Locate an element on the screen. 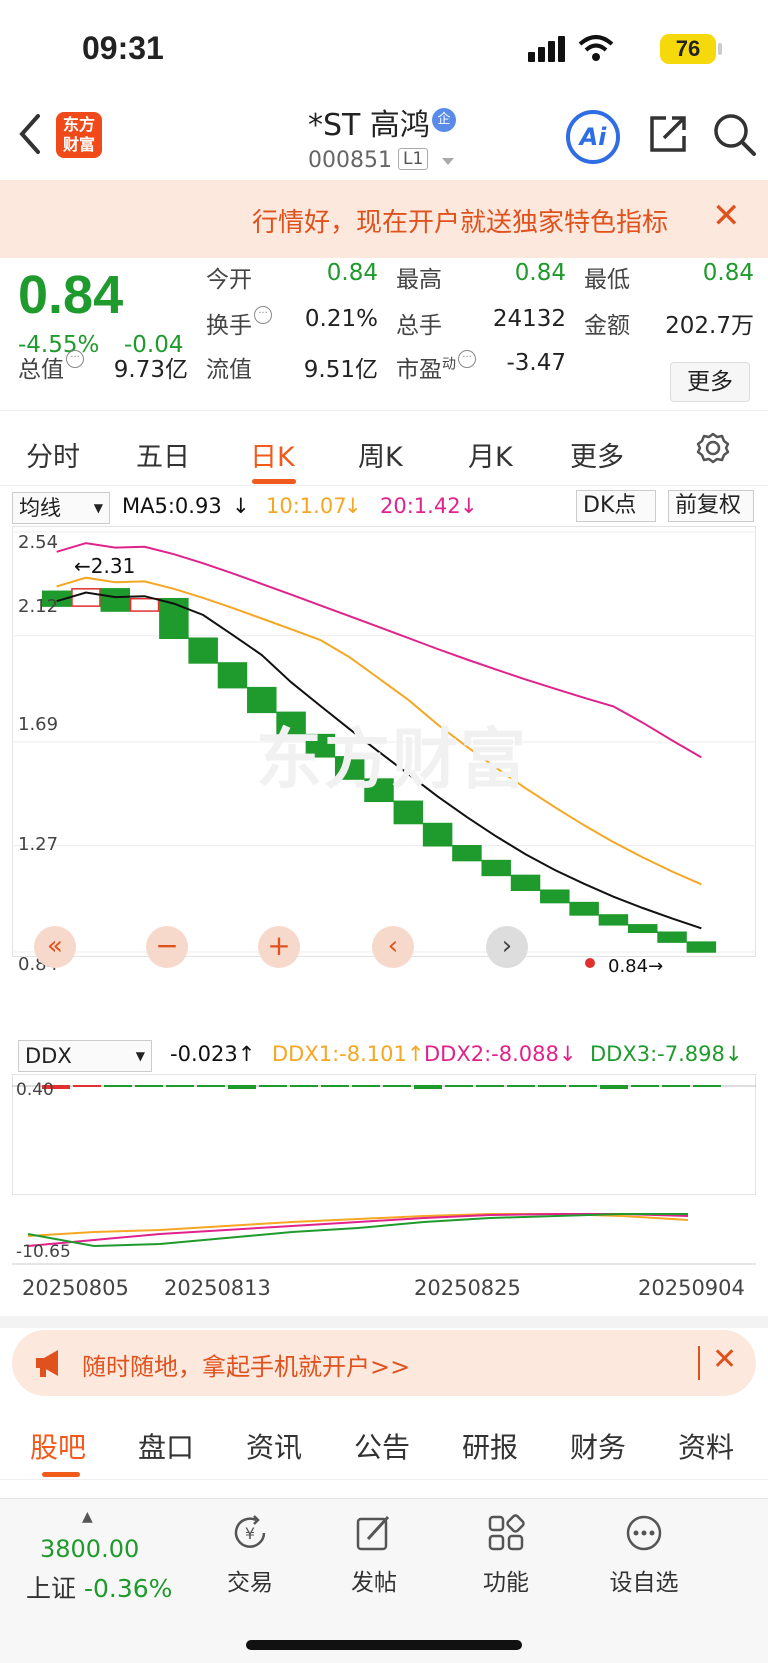  open-label: 今开 is located at coordinates (229, 280).